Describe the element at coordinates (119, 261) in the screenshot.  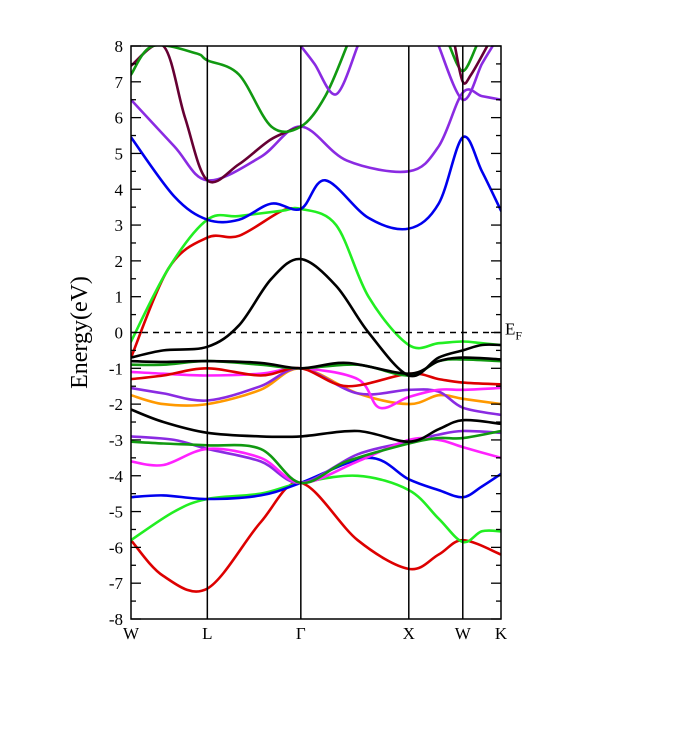
I see `y-tick-label: 2` at that location.